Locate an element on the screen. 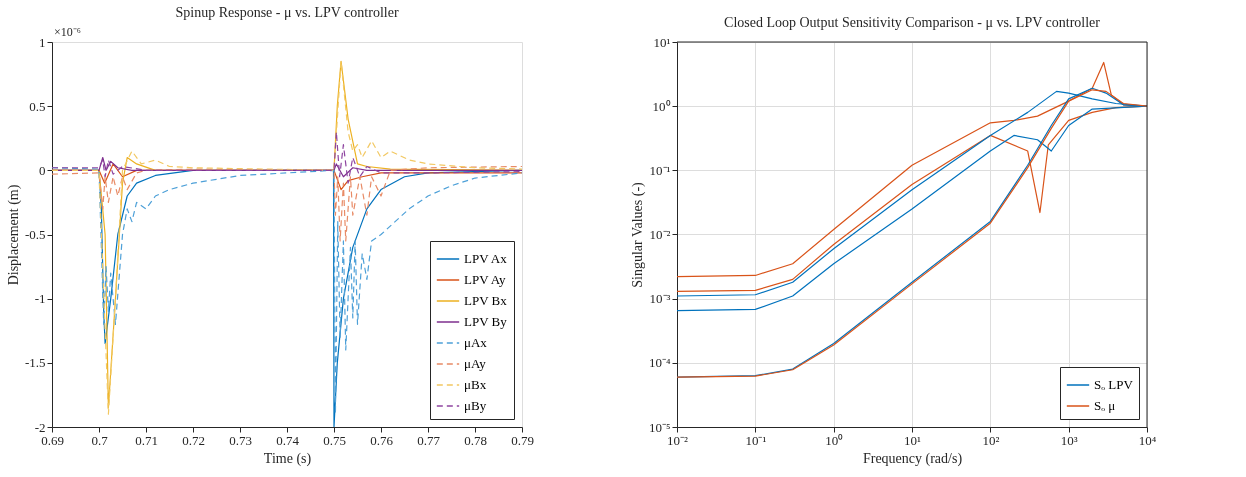  x-tick-label: 10³ is located at coordinates (1069, 440).